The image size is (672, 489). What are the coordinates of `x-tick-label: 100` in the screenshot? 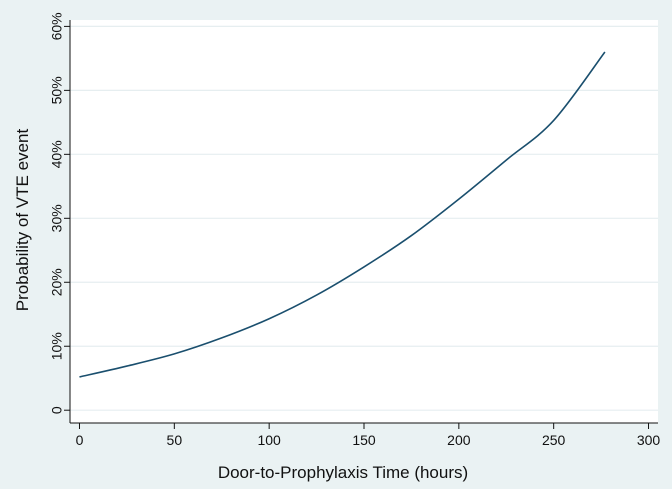 It's located at (269, 440).